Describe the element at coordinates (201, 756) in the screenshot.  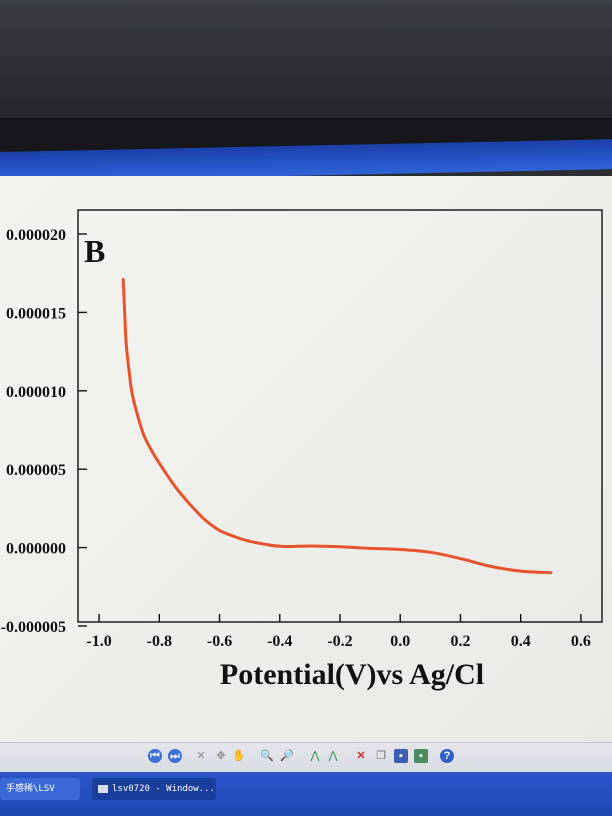
I see `cut-icon: ✕` at that location.